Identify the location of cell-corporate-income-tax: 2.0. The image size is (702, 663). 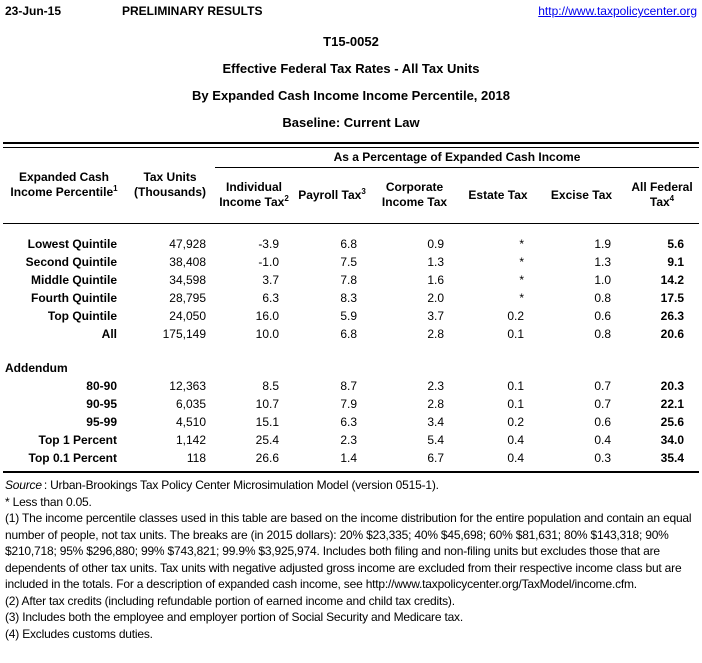
(435, 298).